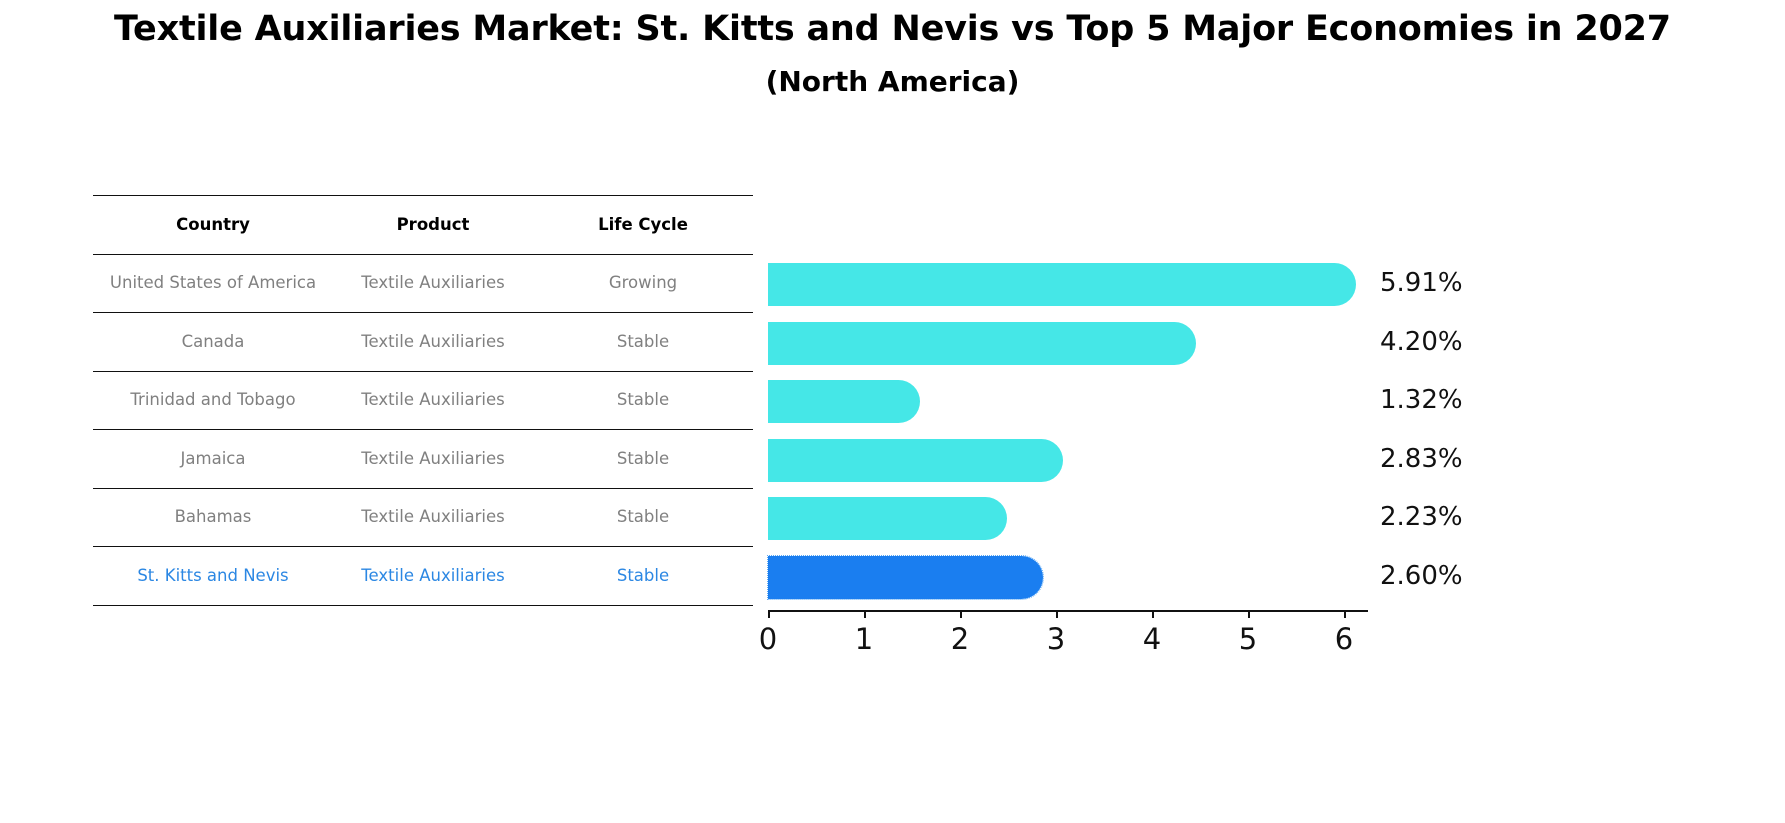 Image resolution: width=1785 pixels, height=823 pixels. I want to click on x-axis-line, so click(1068, 611).